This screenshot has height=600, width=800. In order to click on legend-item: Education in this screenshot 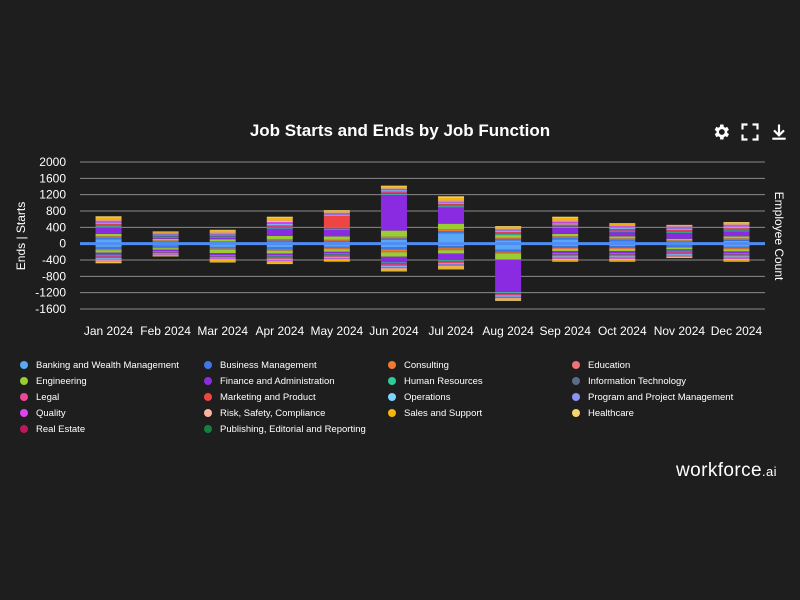, I will do `click(664, 365)`.